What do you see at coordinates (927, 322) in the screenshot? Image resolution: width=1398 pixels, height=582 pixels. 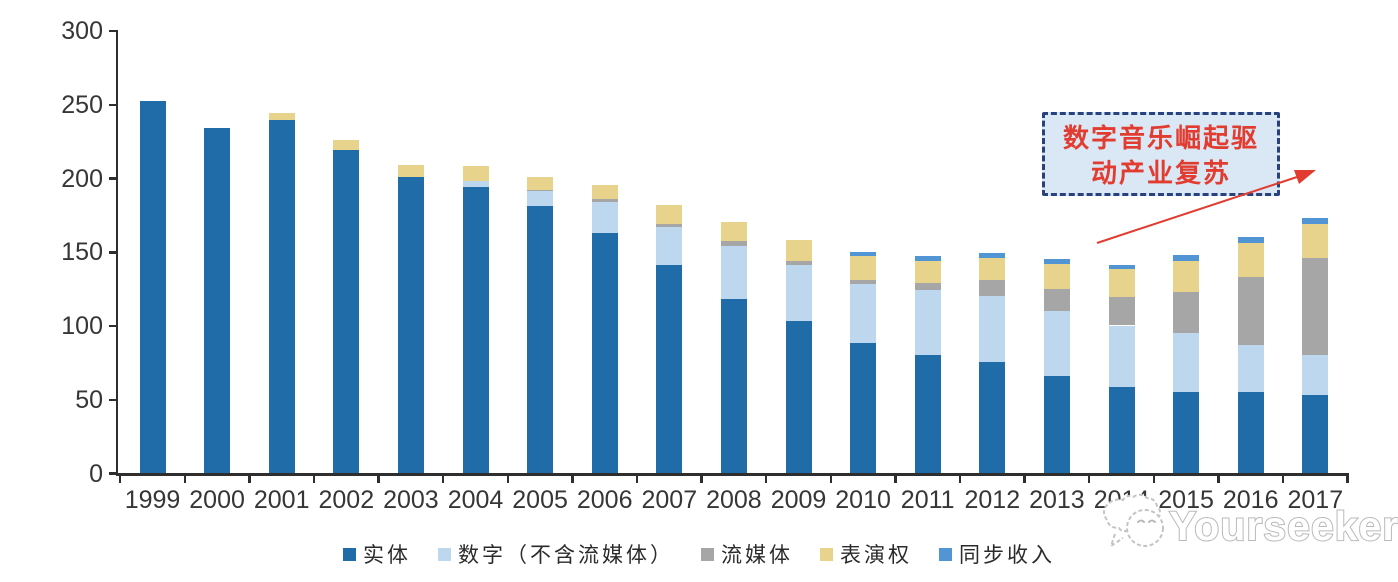 I see `bar-segment-数字（不含流媒体）-2011` at bounding box center [927, 322].